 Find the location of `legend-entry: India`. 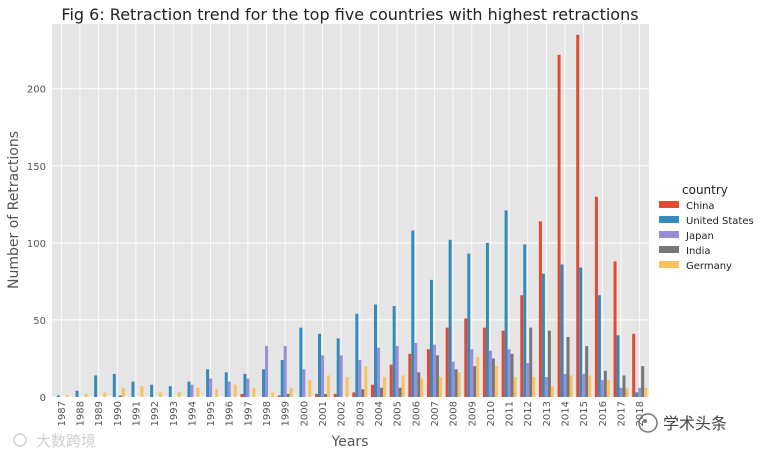

legend-entry: India is located at coordinates (698, 251).